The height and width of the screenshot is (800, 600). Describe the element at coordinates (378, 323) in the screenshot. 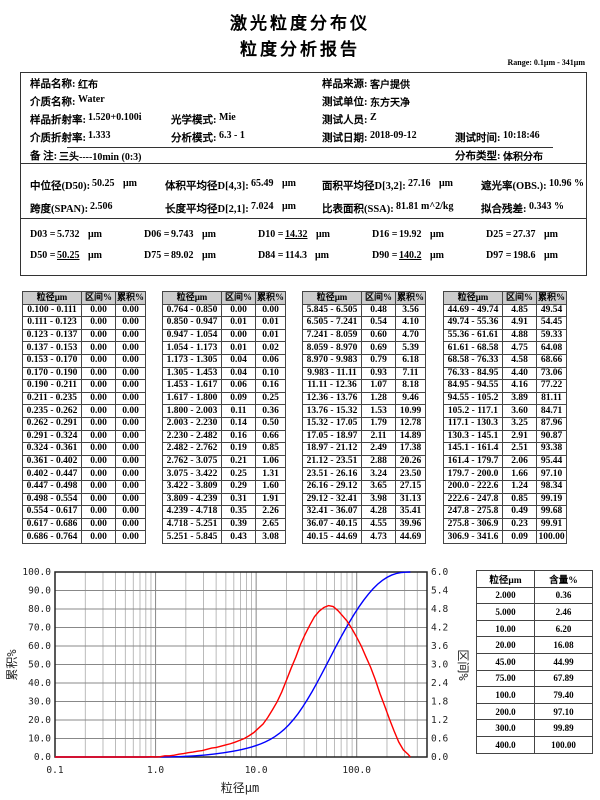

I see `interval-cell: 0.54` at that location.